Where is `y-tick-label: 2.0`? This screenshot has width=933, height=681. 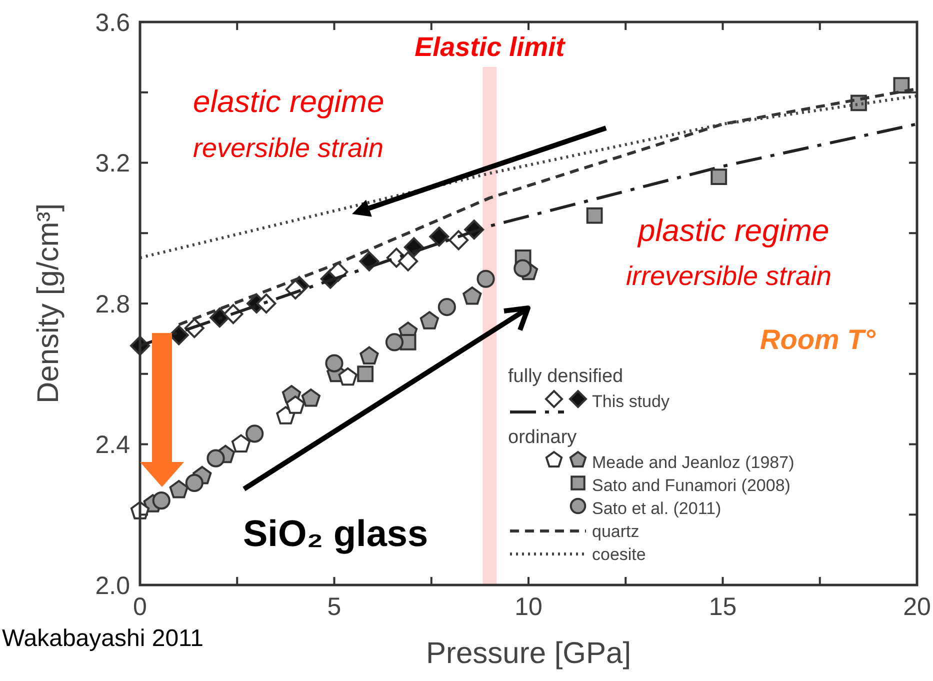
y-tick-label: 2.0 is located at coordinates (112, 586).